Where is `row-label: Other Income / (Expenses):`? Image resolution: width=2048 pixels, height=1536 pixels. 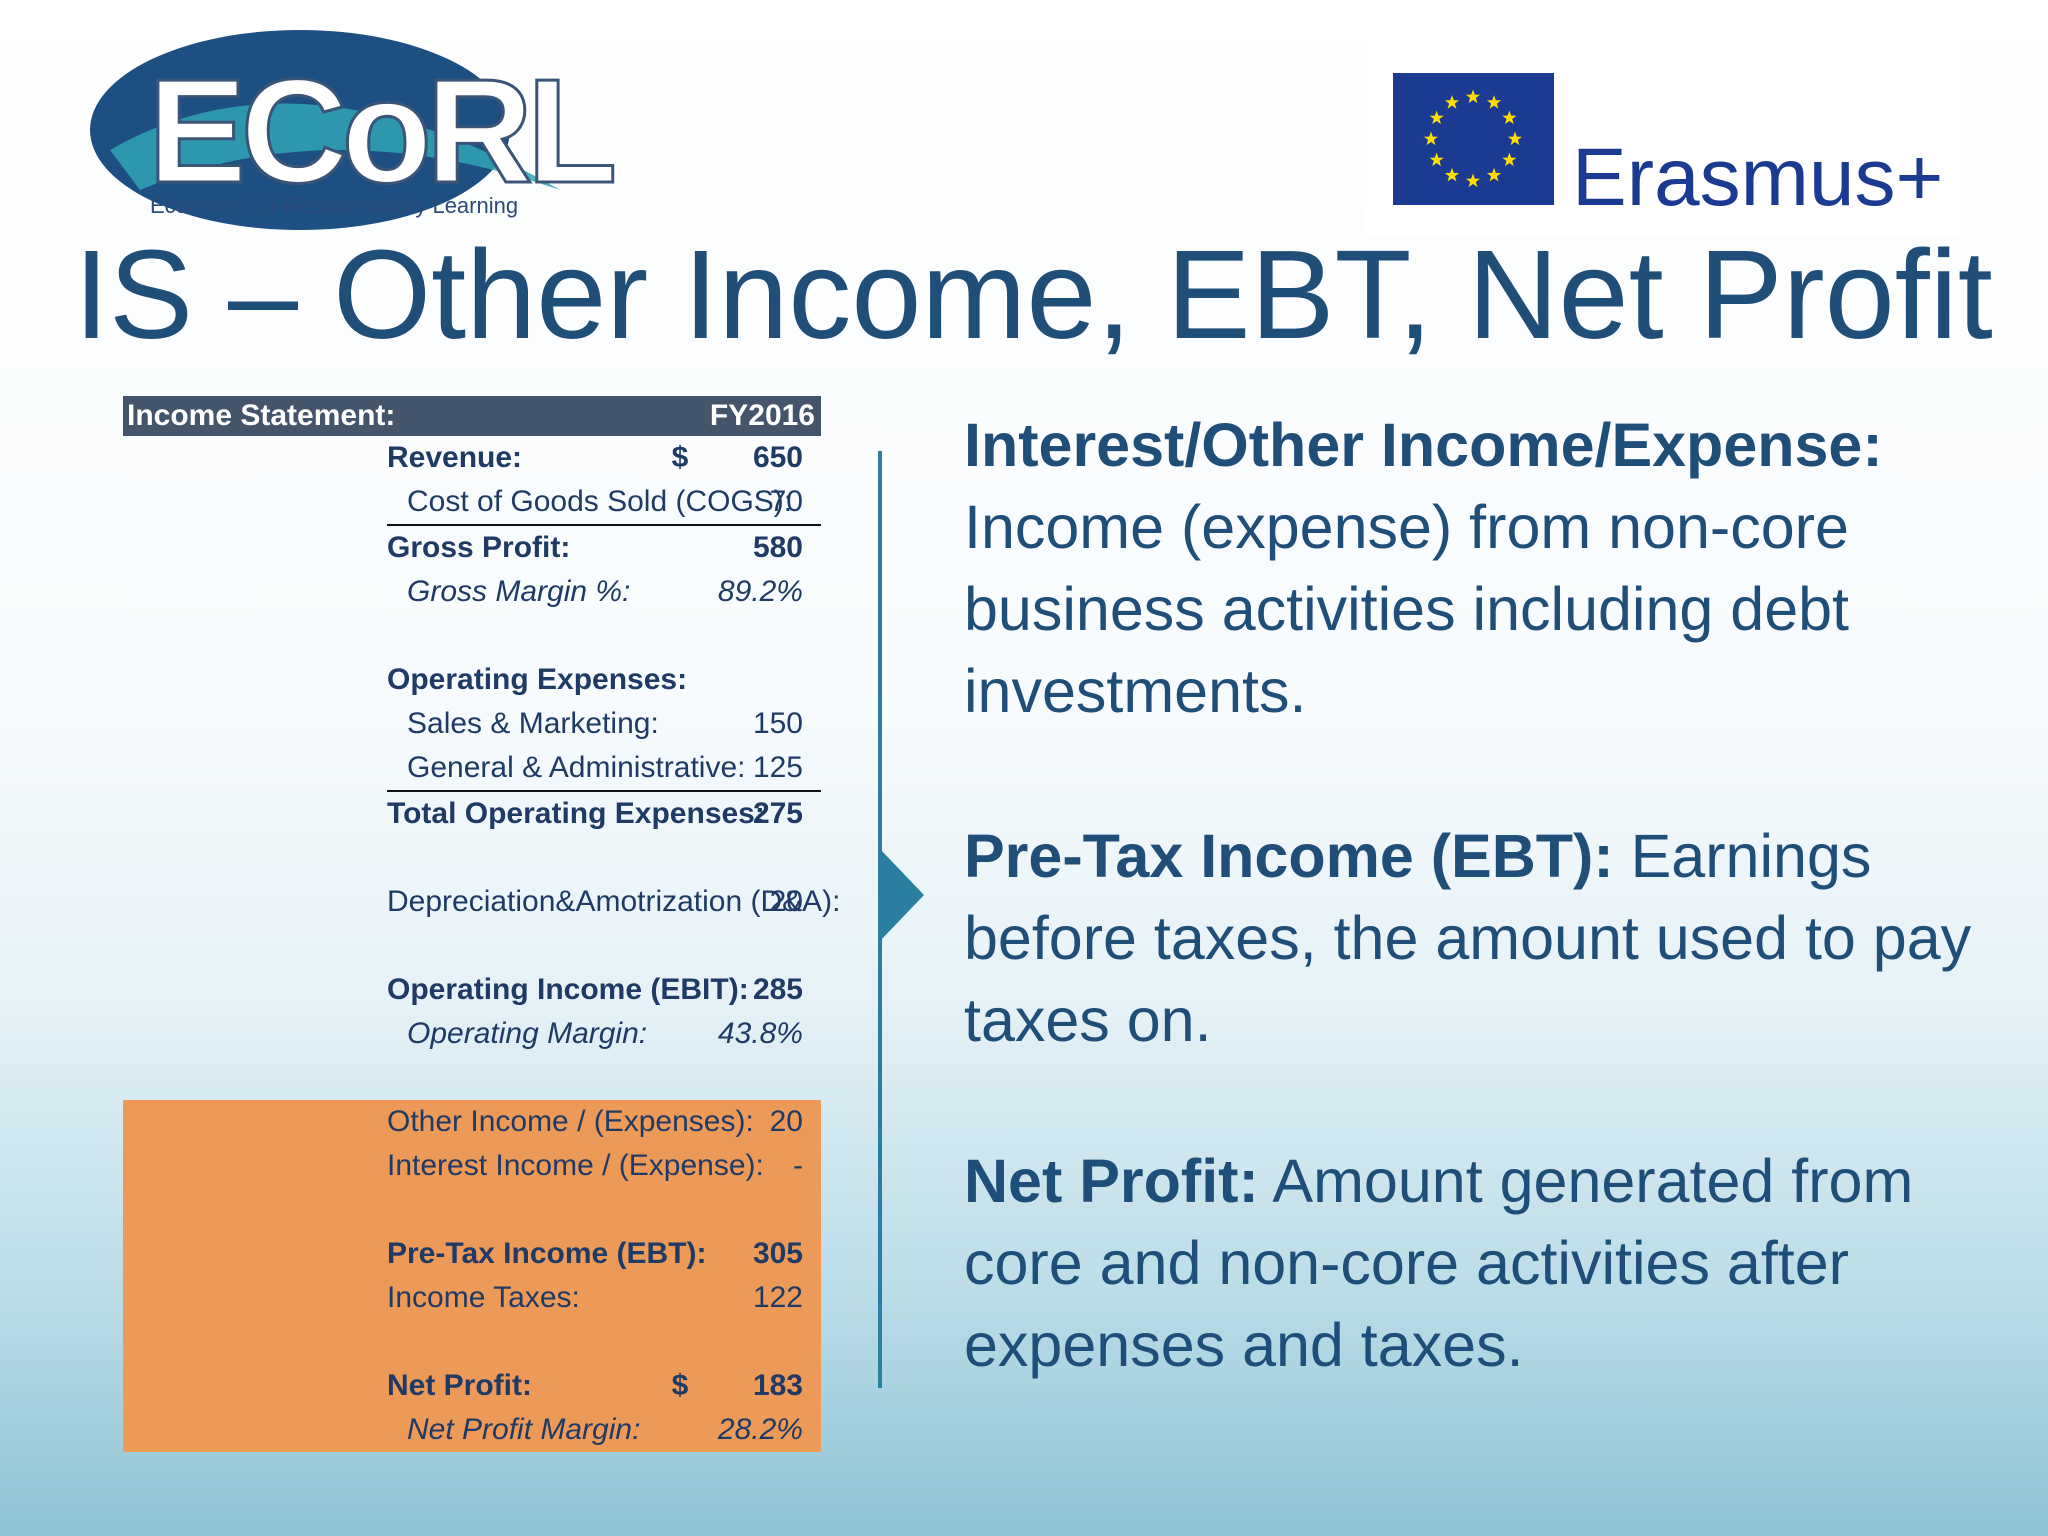 row-label: Other Income / (Expenses): is located at coordinates (570, 1122).